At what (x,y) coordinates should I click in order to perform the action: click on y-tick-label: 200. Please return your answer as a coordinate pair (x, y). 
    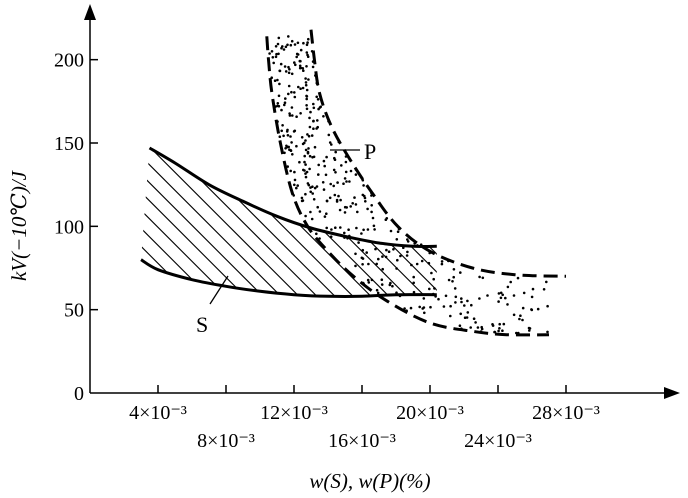
    Looking at the image, I should click on (69, 61).